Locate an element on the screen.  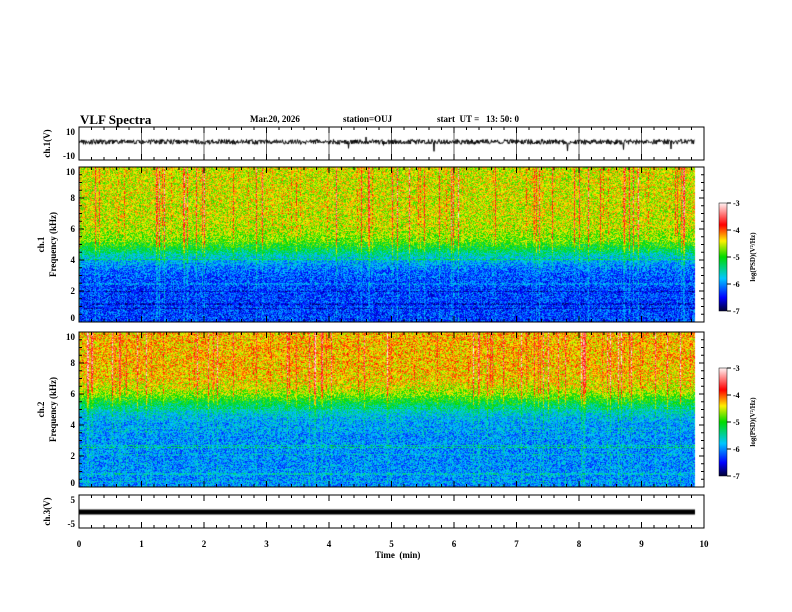
y-axis-label-ch1-spectrogram: Frequency (kHz) is located at coordinates (53, 244).